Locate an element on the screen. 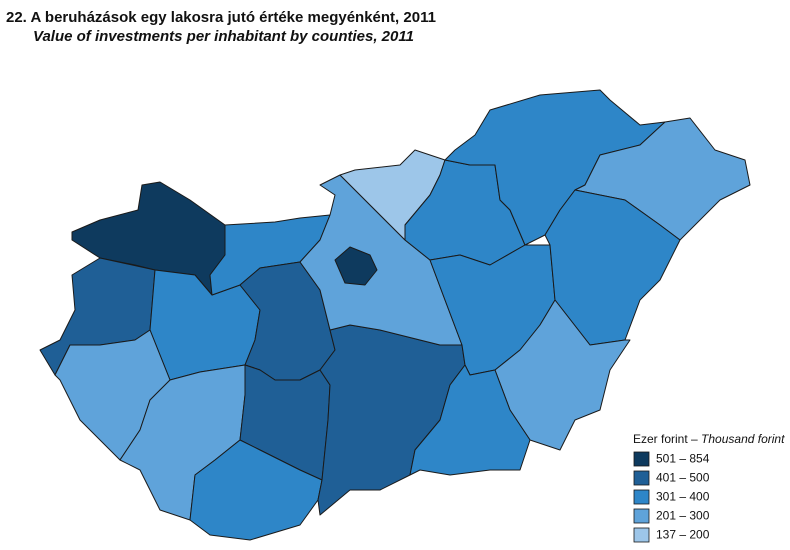 The image size is (790, 550). legend-label: 401 – 500 is located at coordinates (683, 478).